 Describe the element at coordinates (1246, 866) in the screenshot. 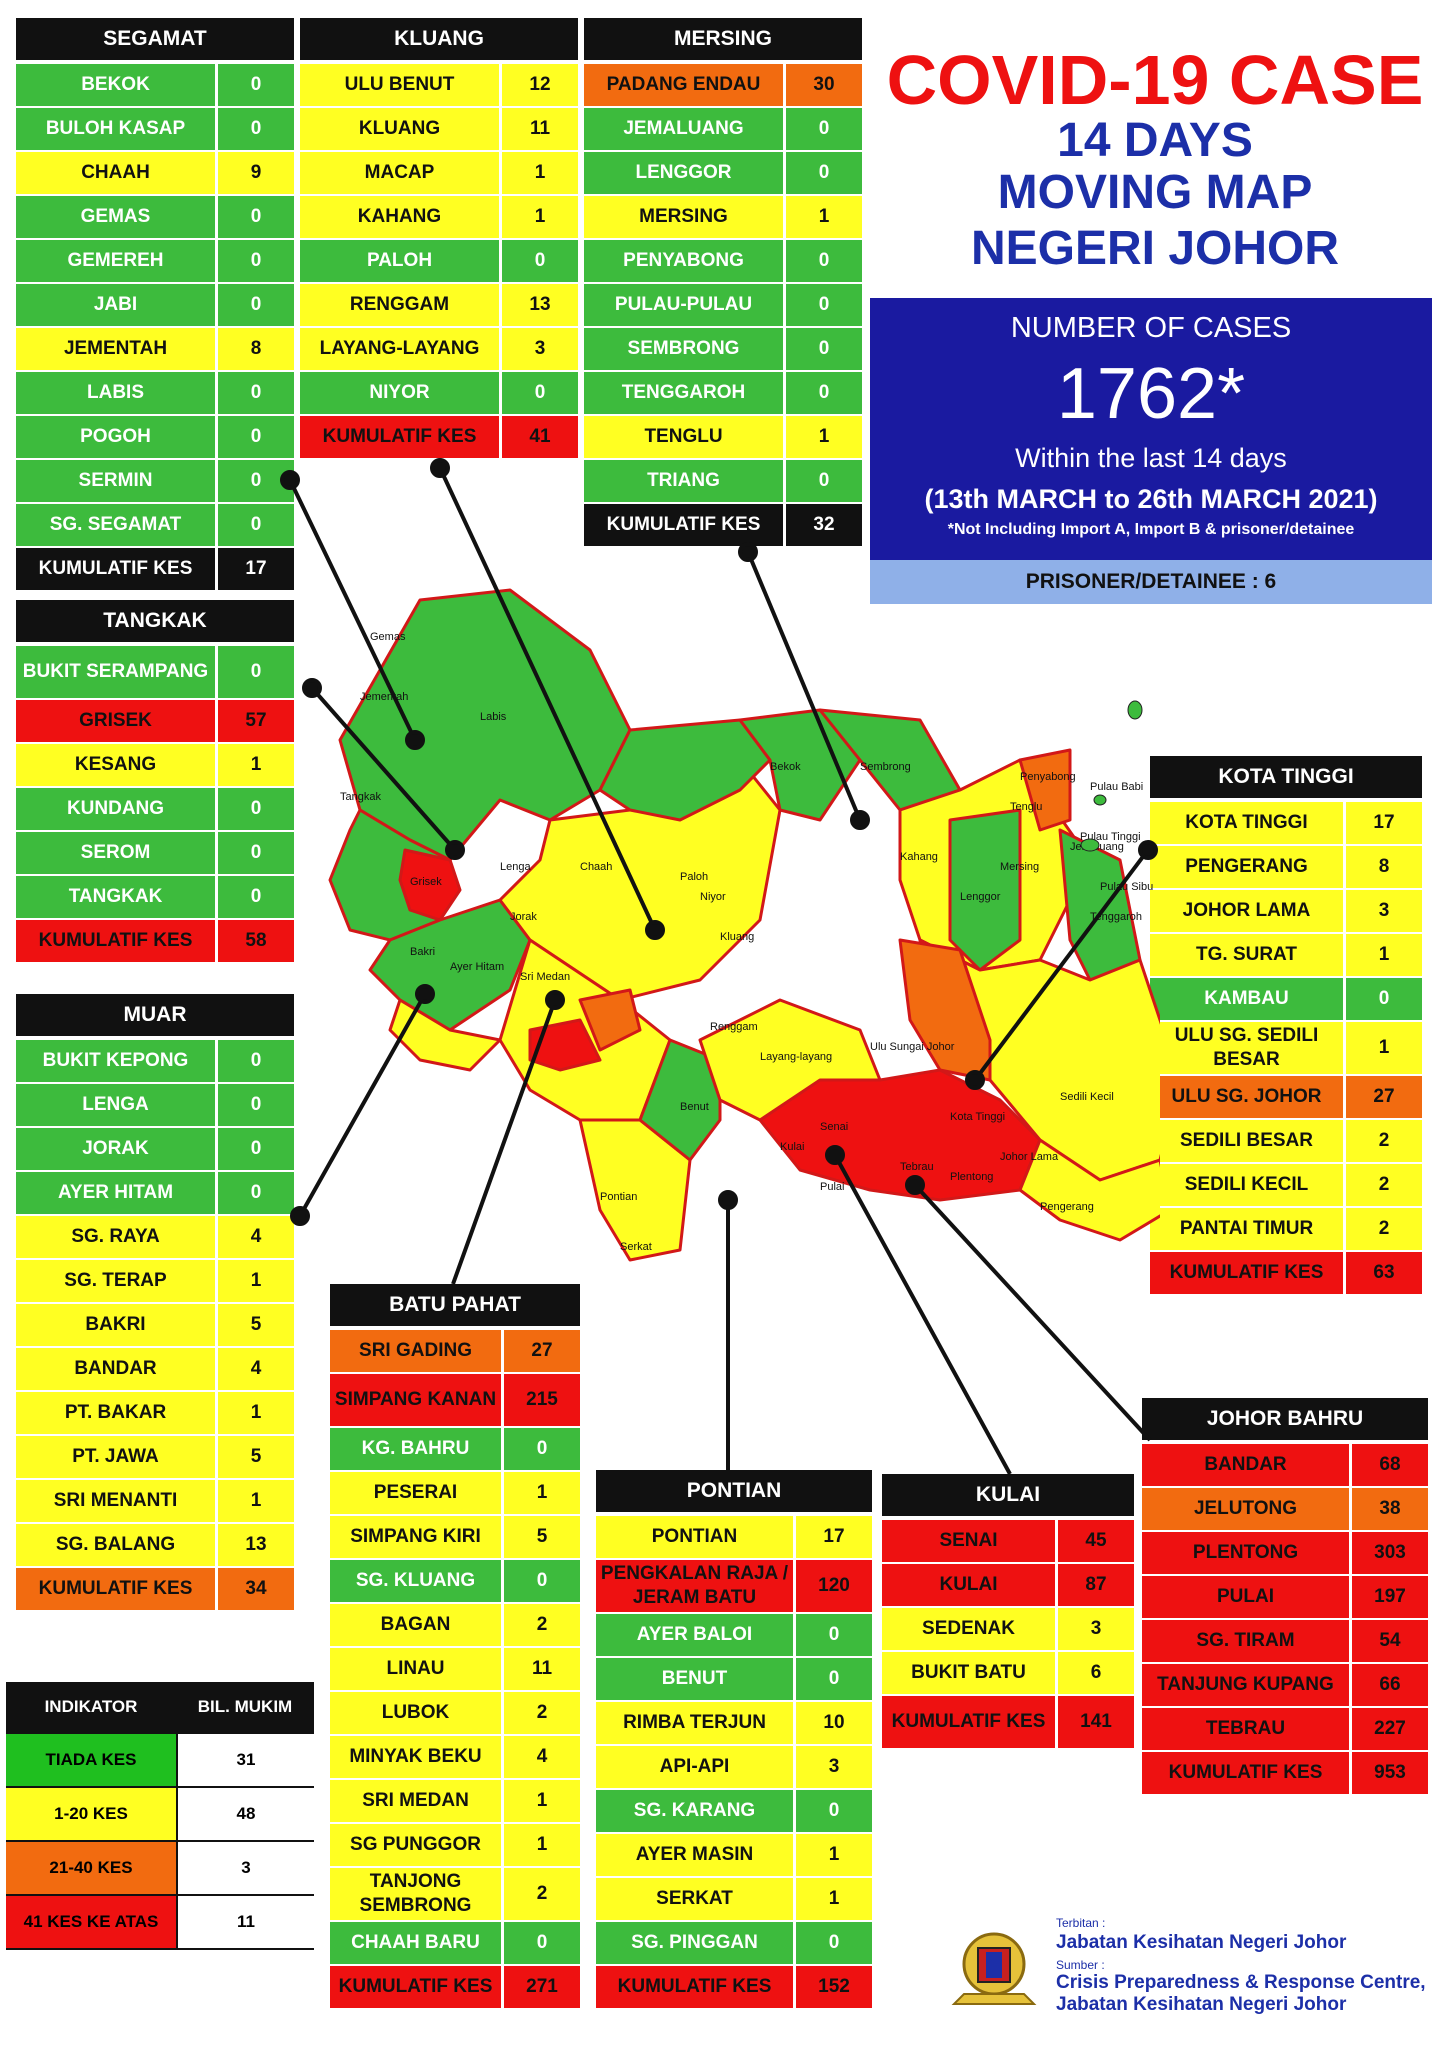

I see `mukim-name: PENGERANG` at that location.